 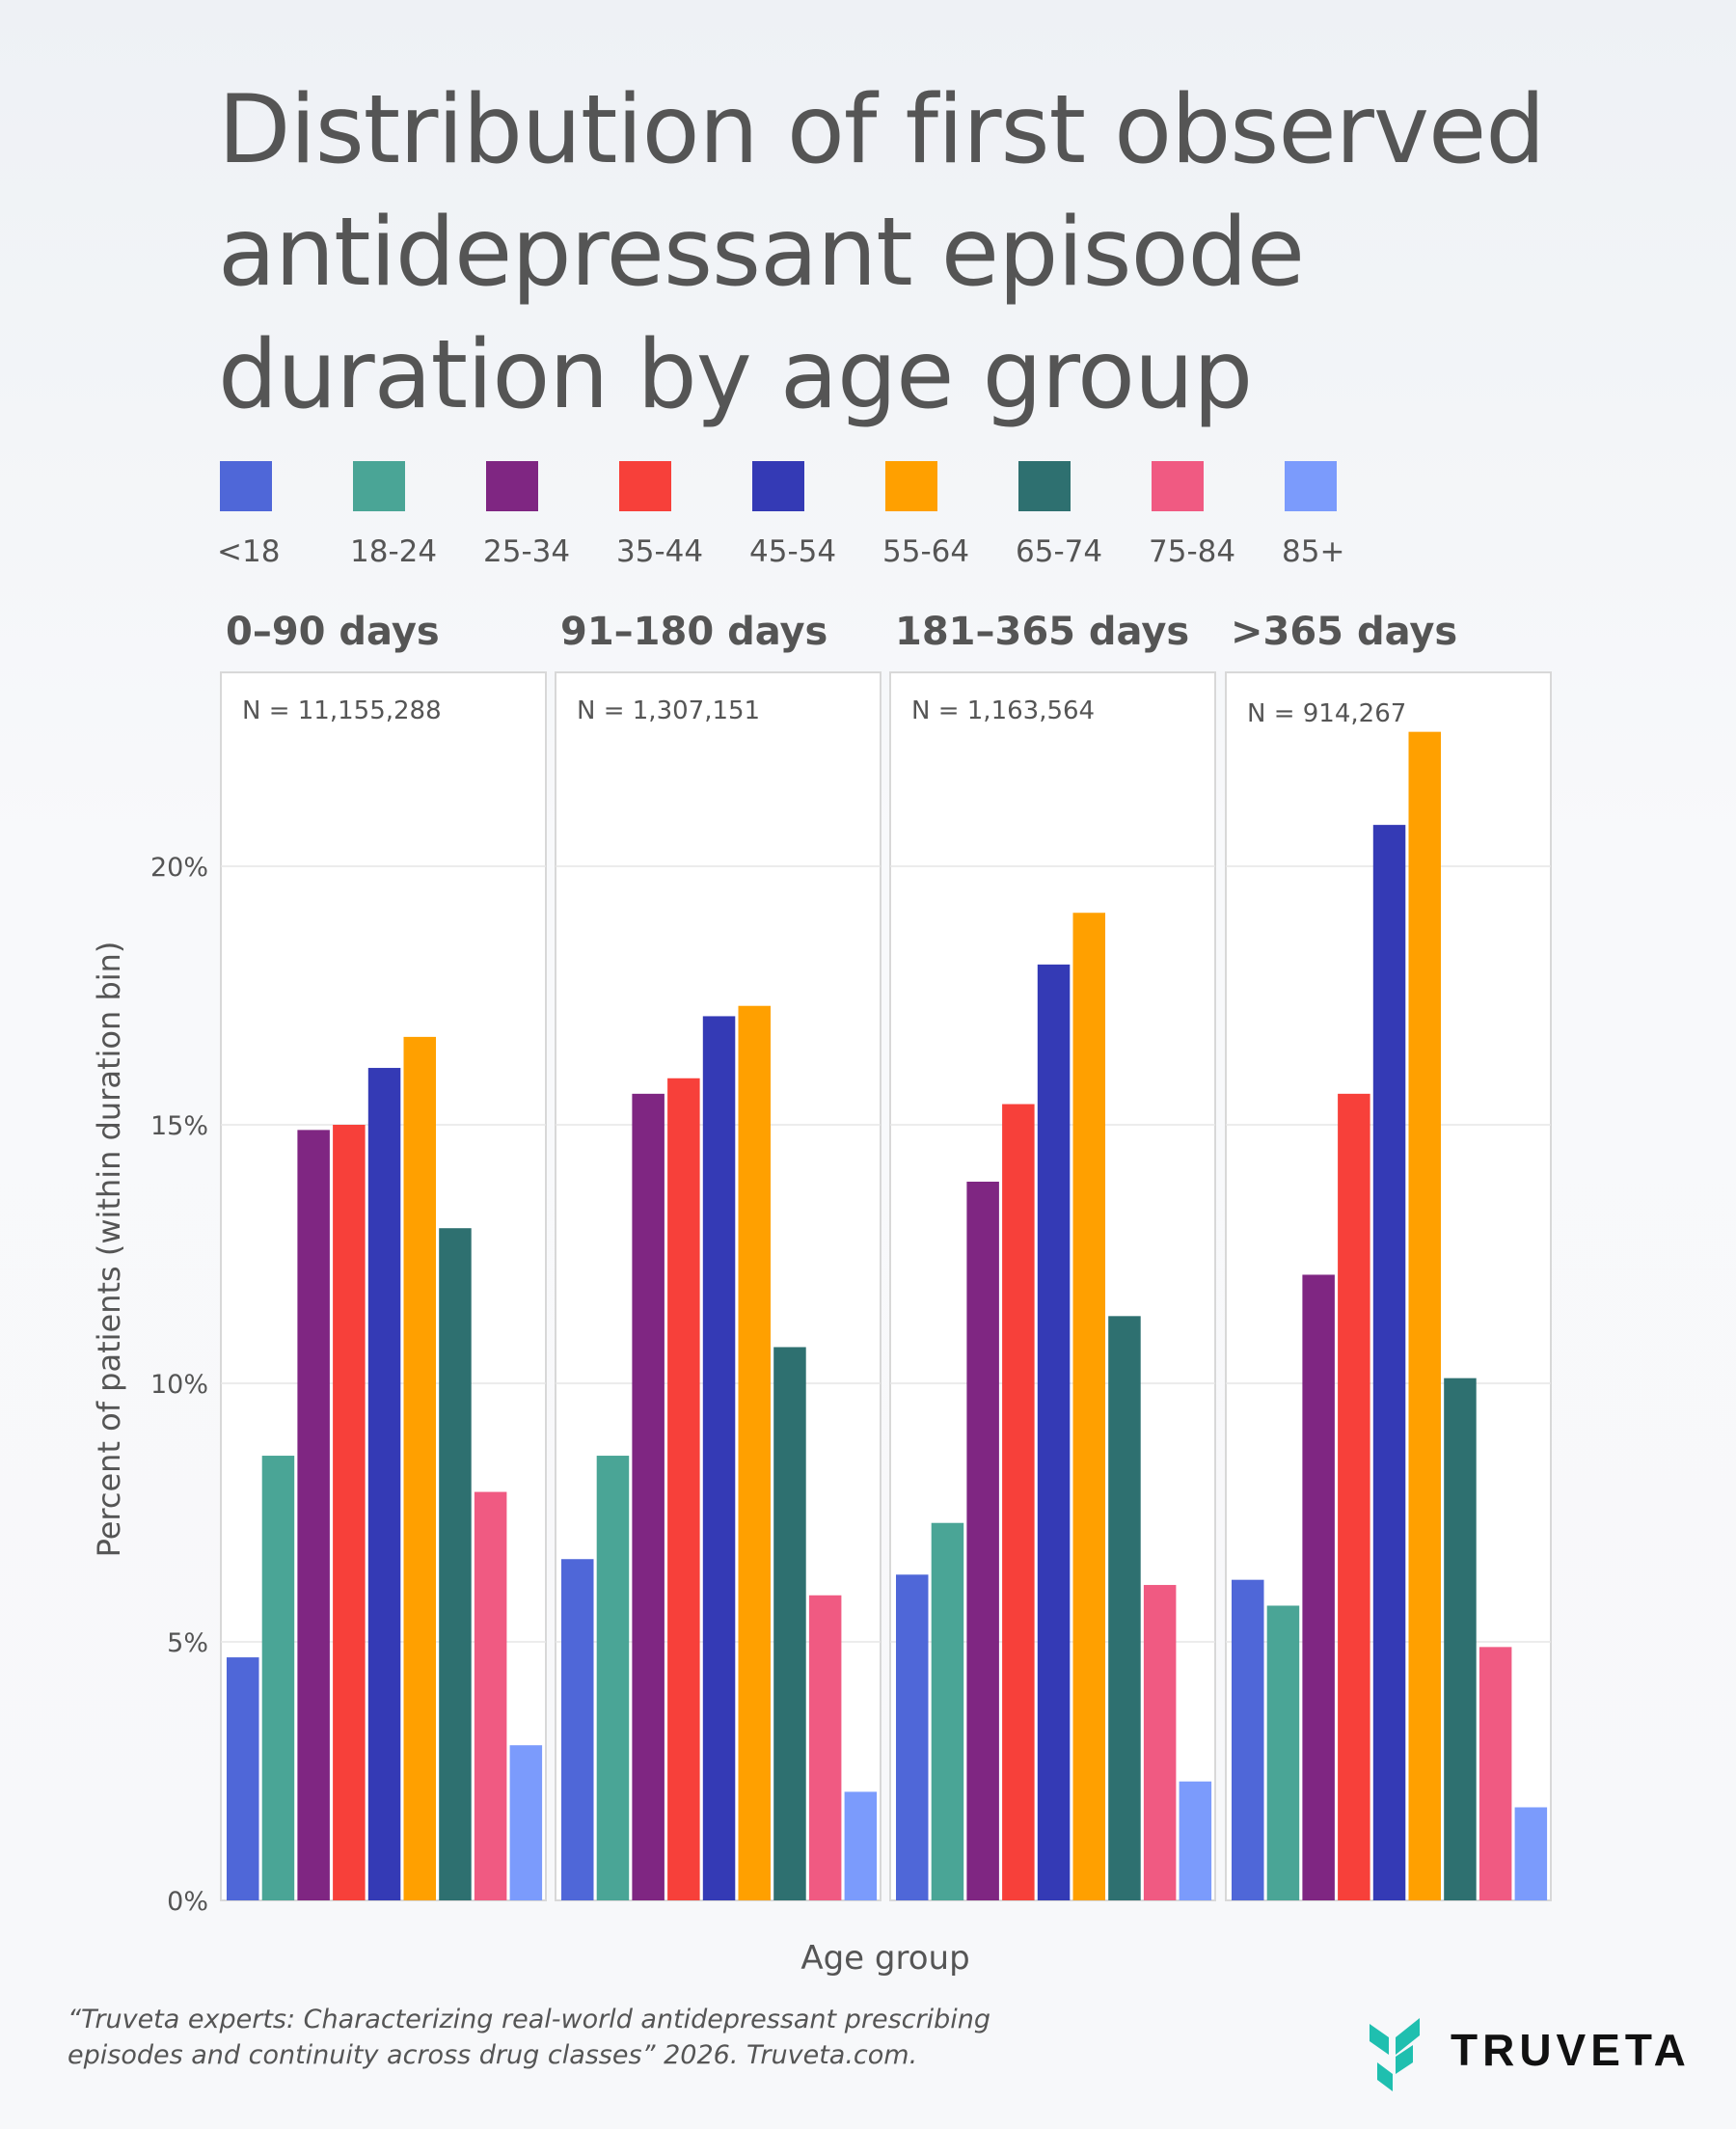 What do you see at coordinates (660, 551) in the screenshot?
I see `legend-label: 35-44` at bounding box center [660, 551].